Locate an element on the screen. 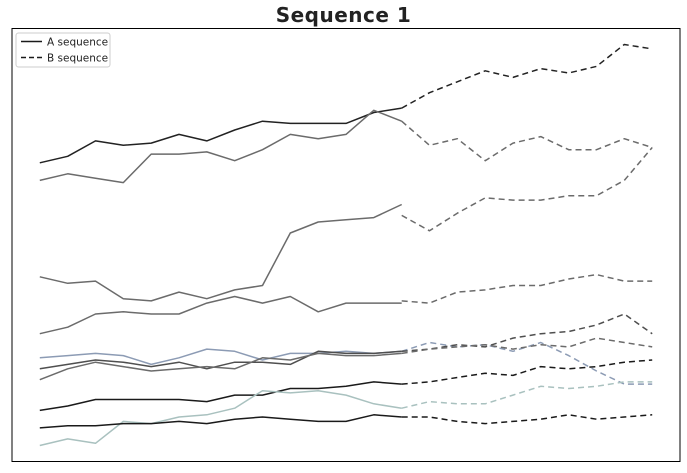 The width and height of the screenshot is (687, 473). legend-label-b: B sequence is located at coordinates (77, 59).